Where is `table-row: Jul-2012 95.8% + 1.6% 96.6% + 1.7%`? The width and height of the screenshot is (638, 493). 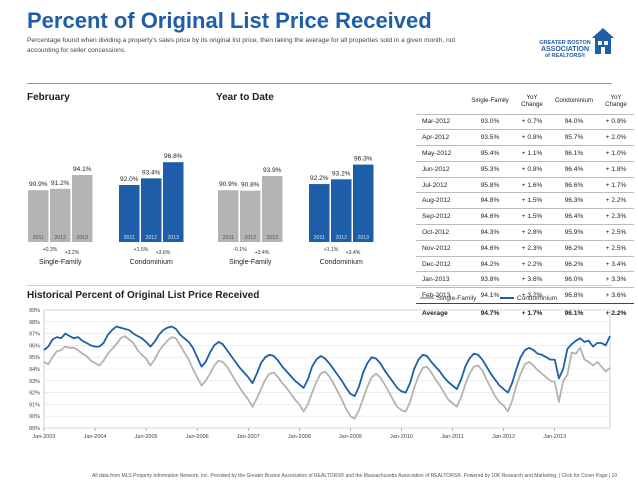
table-row: Jul-2012 95.8% + 1.6% 96.6% + 1.7% is located at coordinates (525, 184).